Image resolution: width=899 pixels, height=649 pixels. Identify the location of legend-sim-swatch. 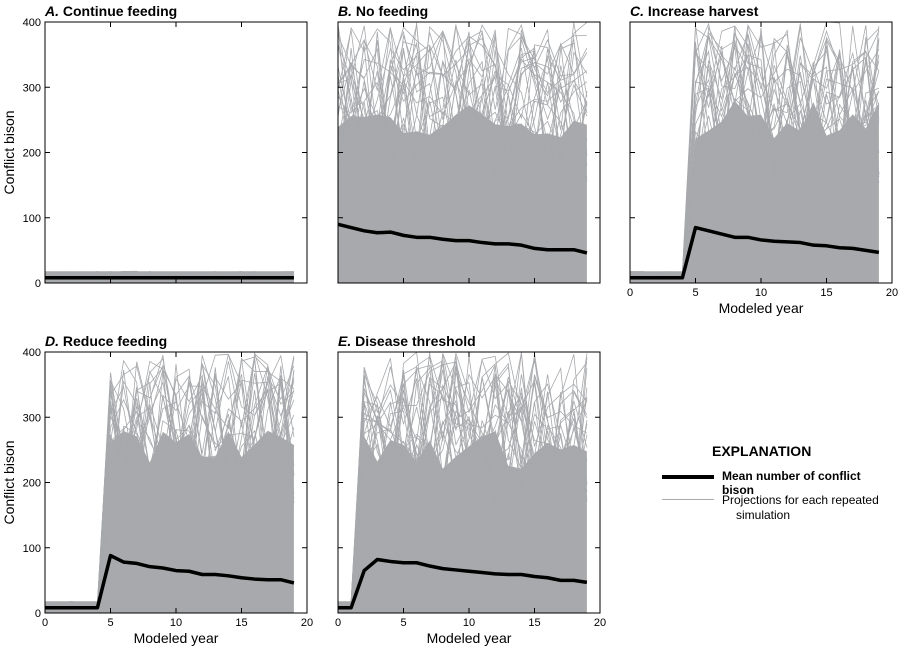
(688, 499).